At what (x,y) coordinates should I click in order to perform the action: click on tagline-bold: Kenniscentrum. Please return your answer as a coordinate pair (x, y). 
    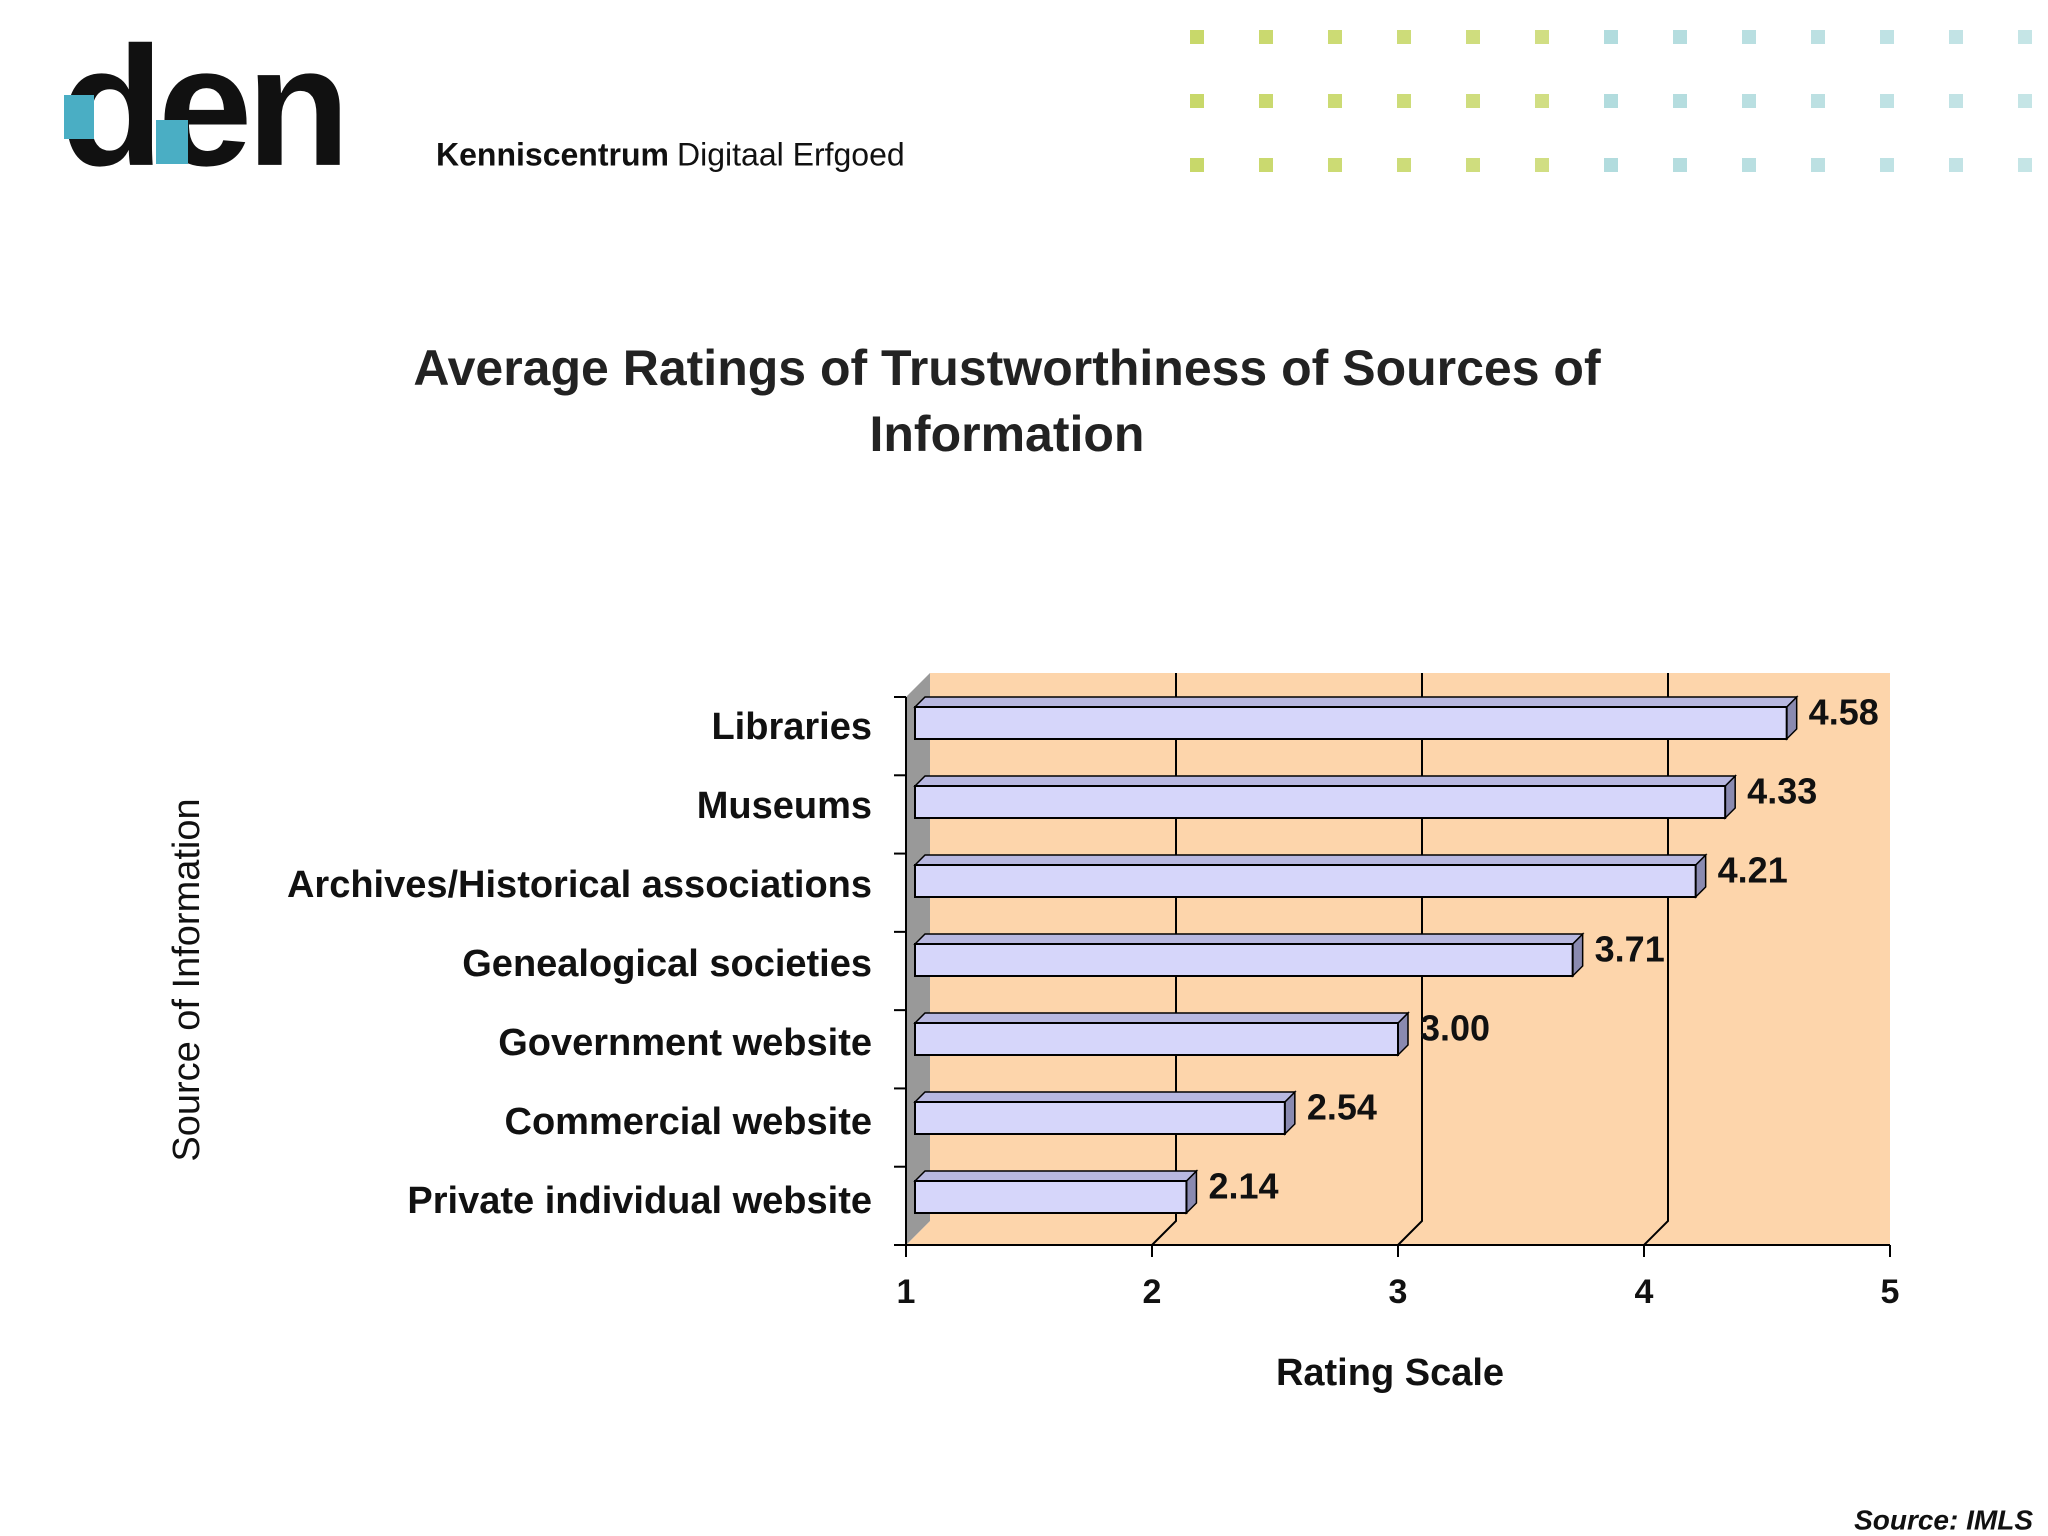
    Looking at the image, I should click on (552, 154).